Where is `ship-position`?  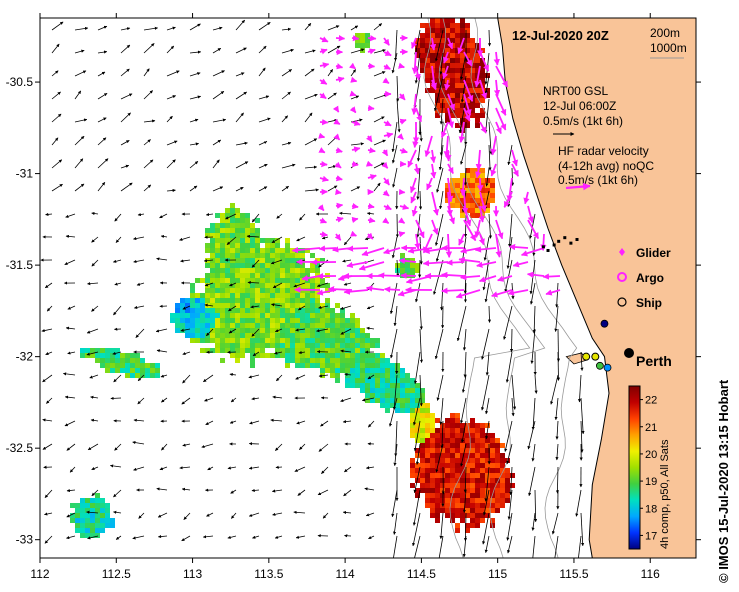
ship-position is located at coordinates (604, 323).